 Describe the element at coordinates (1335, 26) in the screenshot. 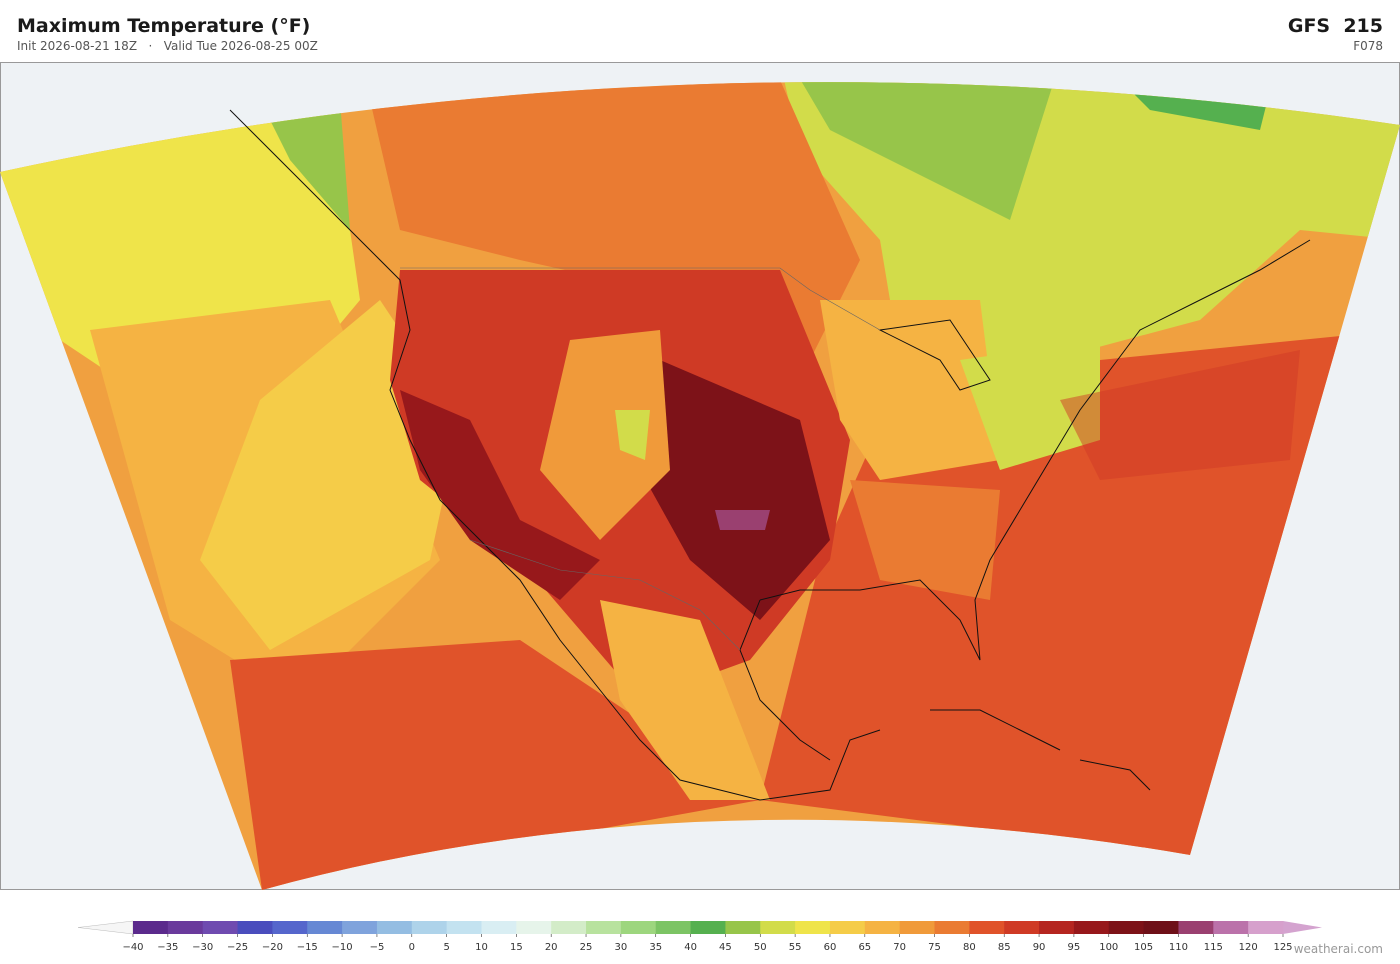

I see `model-label: GFS 215` at that location.